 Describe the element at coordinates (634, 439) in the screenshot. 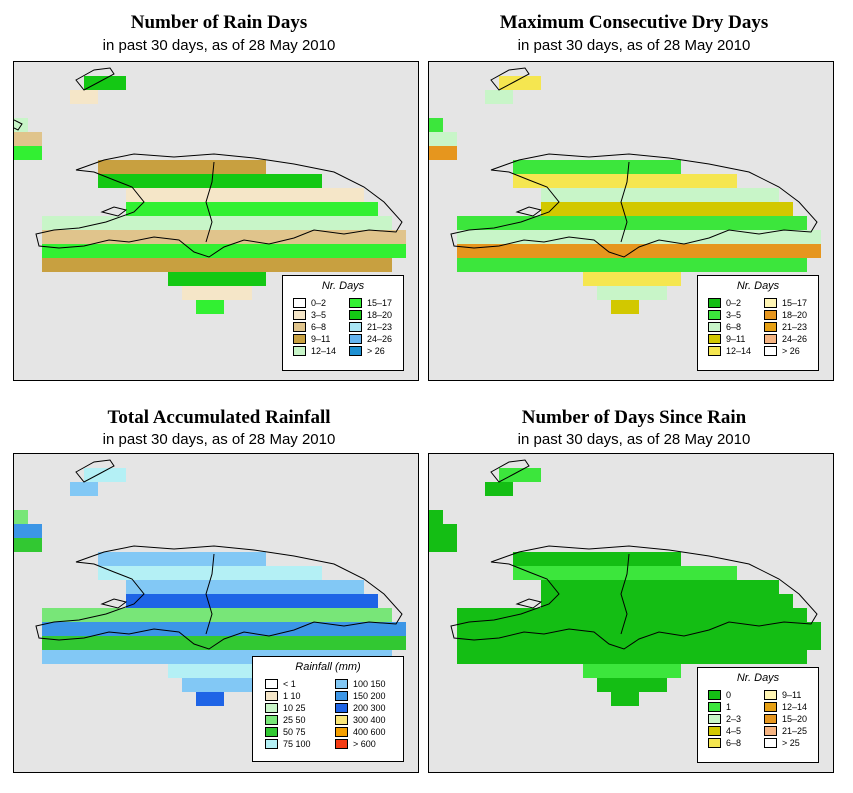

I see `panel-subtitle: in past 30 days, as of 28 May 2010` at that location.